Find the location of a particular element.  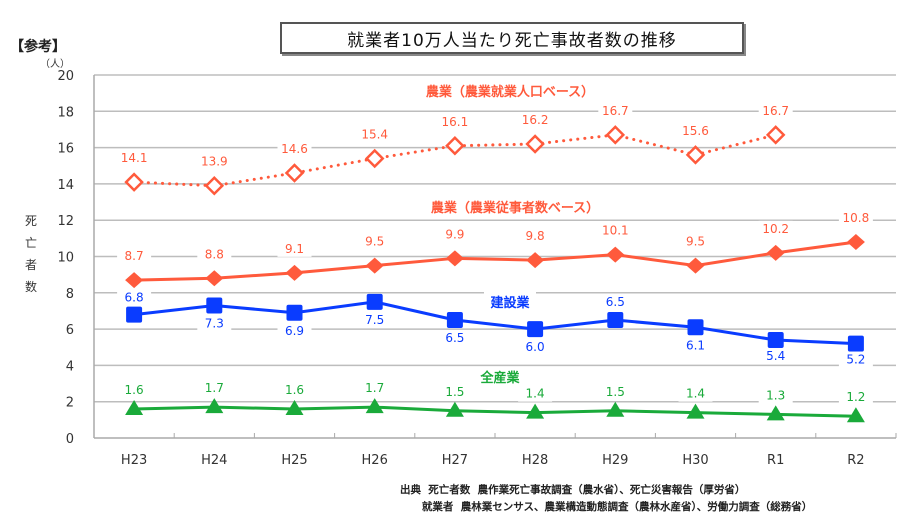

data-label: 7.3 is located at coordinates (214, 324).